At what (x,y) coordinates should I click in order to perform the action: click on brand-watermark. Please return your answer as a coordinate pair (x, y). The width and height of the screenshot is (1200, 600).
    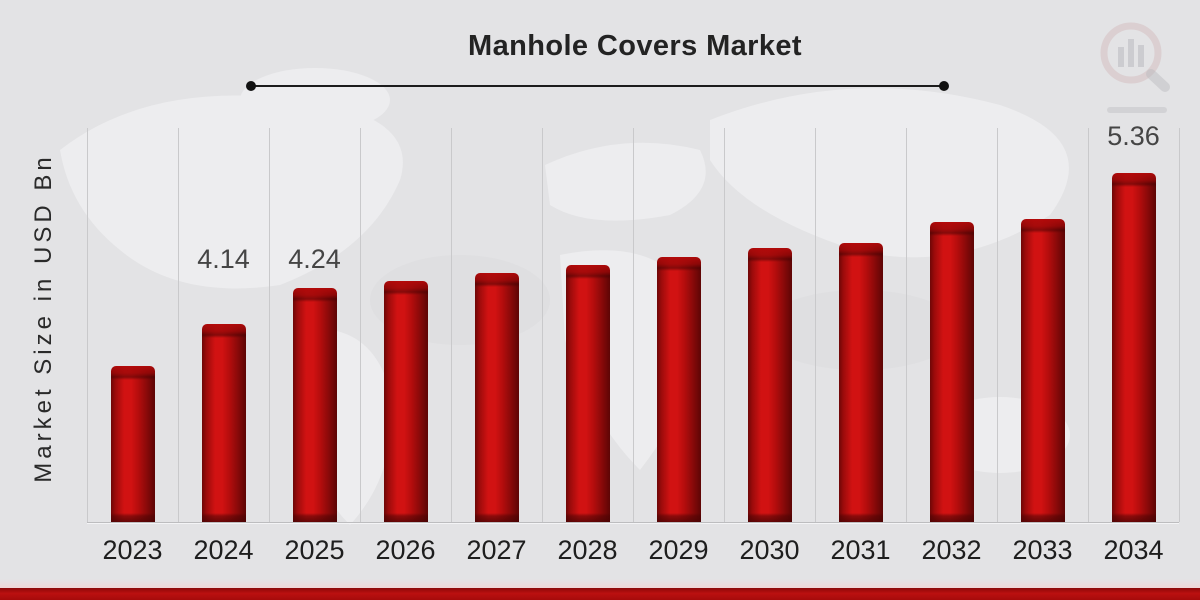
    Looking at the image, I should click on (1135, 67).